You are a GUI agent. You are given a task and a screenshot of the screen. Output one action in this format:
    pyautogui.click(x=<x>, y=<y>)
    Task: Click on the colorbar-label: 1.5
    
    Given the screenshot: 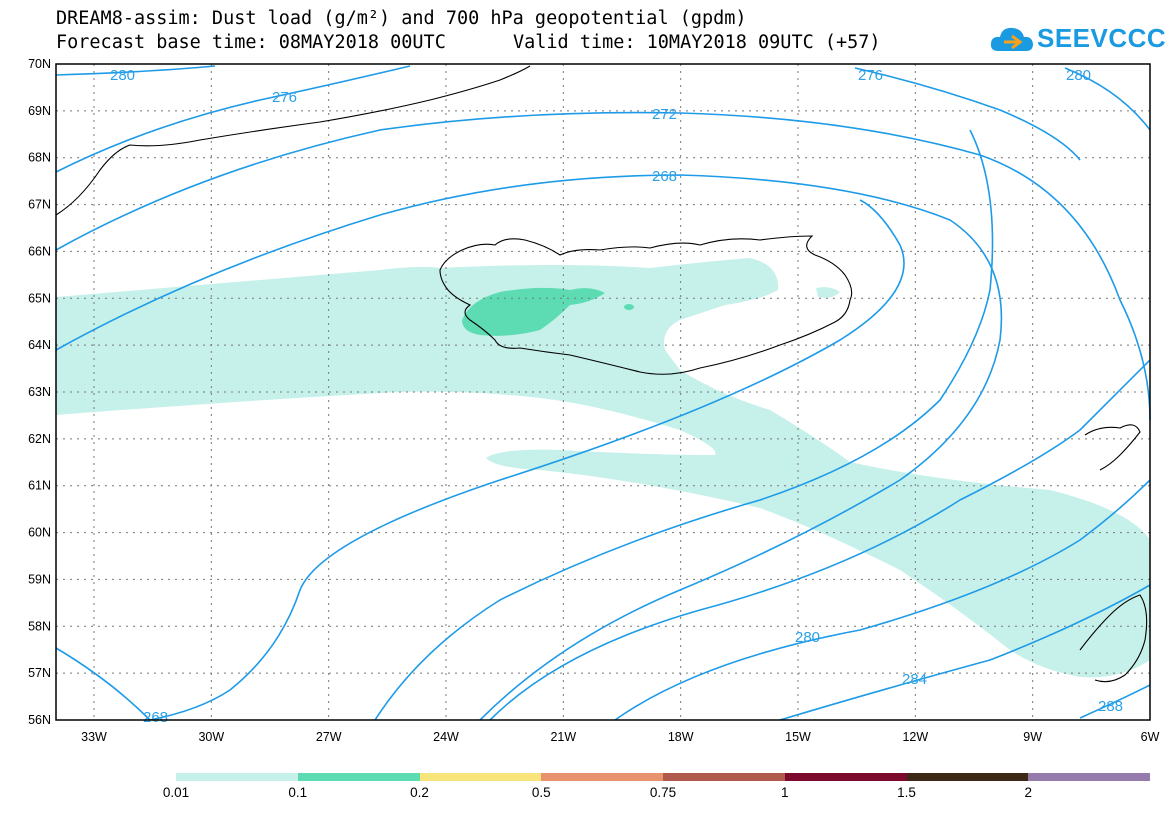 What is the action you would take?
    pyautogui.click(x=906, y=792)
    